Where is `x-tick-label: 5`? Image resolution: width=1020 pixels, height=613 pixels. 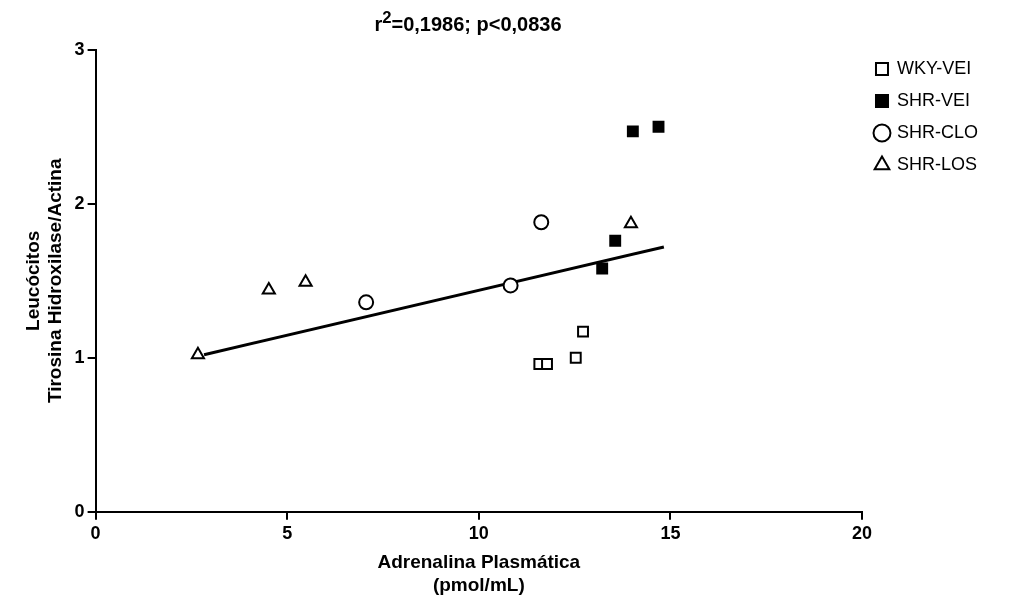 x-tick-label: 5 is located at coordinates (287, 532).